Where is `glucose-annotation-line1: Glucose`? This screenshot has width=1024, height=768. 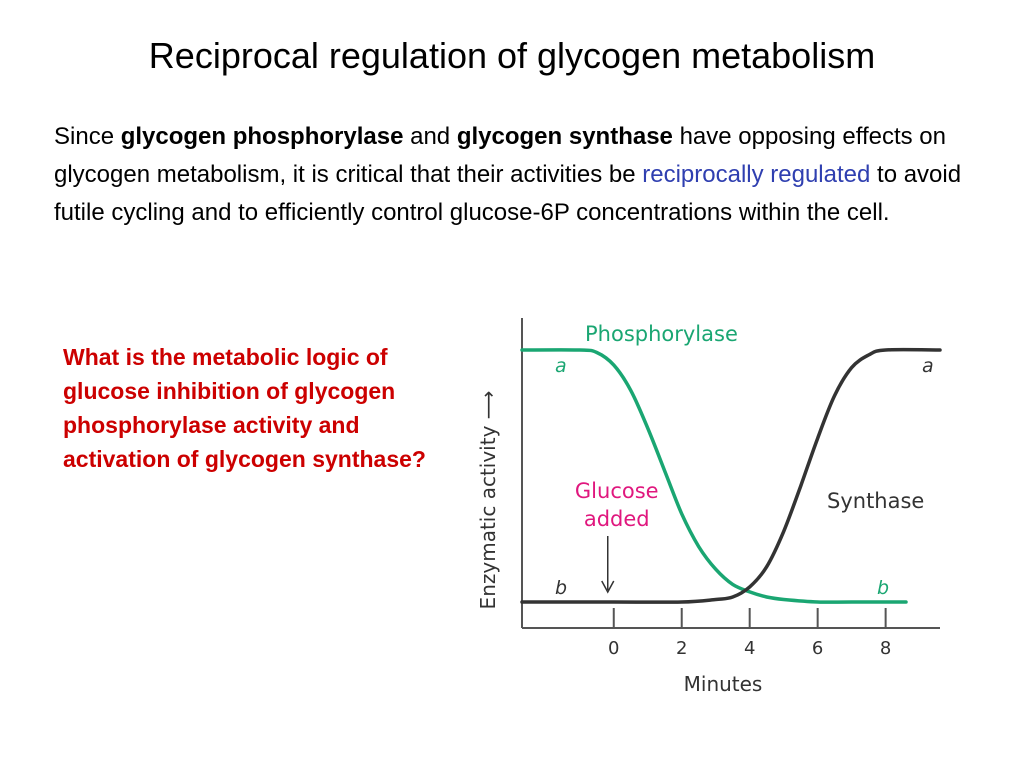
glucose-annotation-line1: Glucose is located at coordinates (617, 491).